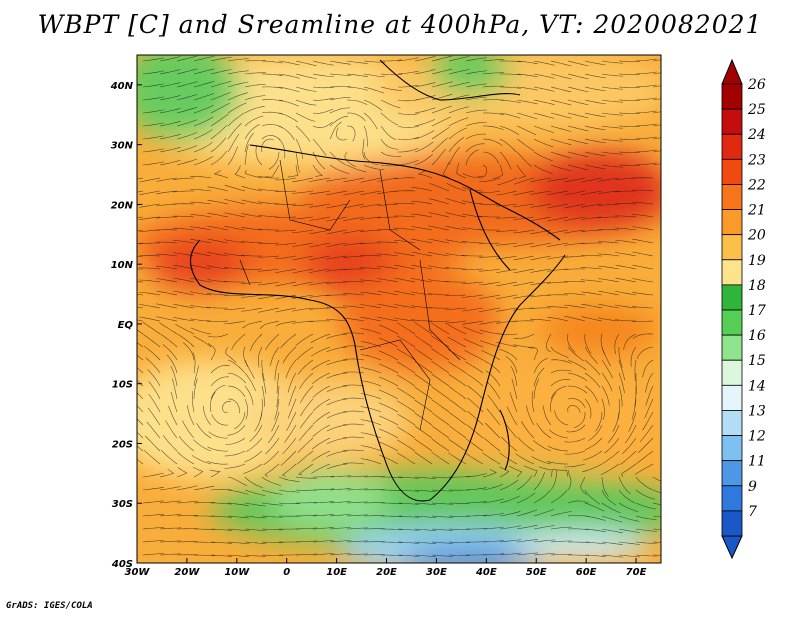  I want to click on y-axis: 40N 30N 20N 10N EQ 10S 20S 30S 40S, so click(126, 325).